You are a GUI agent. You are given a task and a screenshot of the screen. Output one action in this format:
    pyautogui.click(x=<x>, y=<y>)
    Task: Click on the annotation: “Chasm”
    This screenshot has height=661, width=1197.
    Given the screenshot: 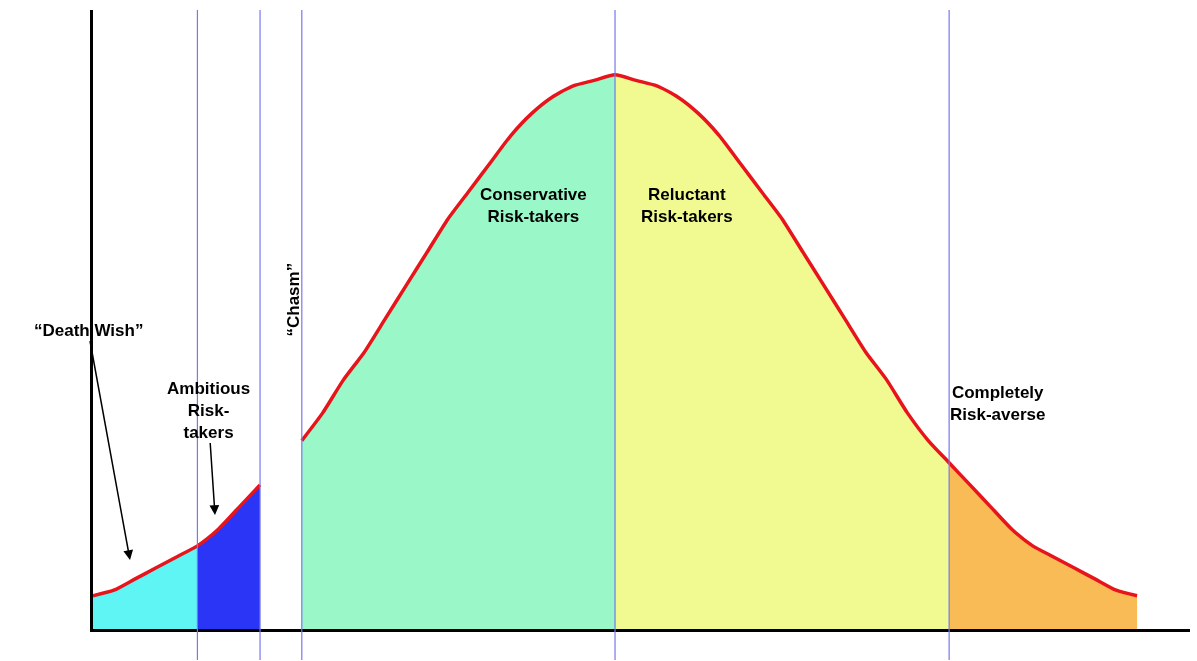 What is the action you would take?
    pyautogui.click(x=293, y=299)
    